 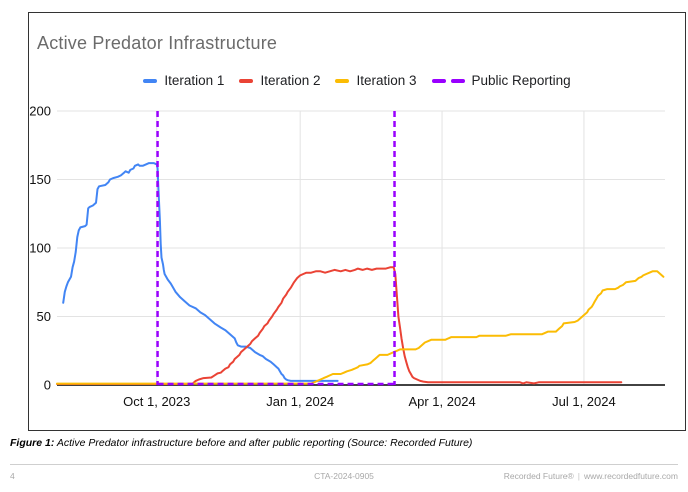 I want to click on footer-brand-url: Recorded Future® | www.recordedfuture.com, so click(x=591, y=476).